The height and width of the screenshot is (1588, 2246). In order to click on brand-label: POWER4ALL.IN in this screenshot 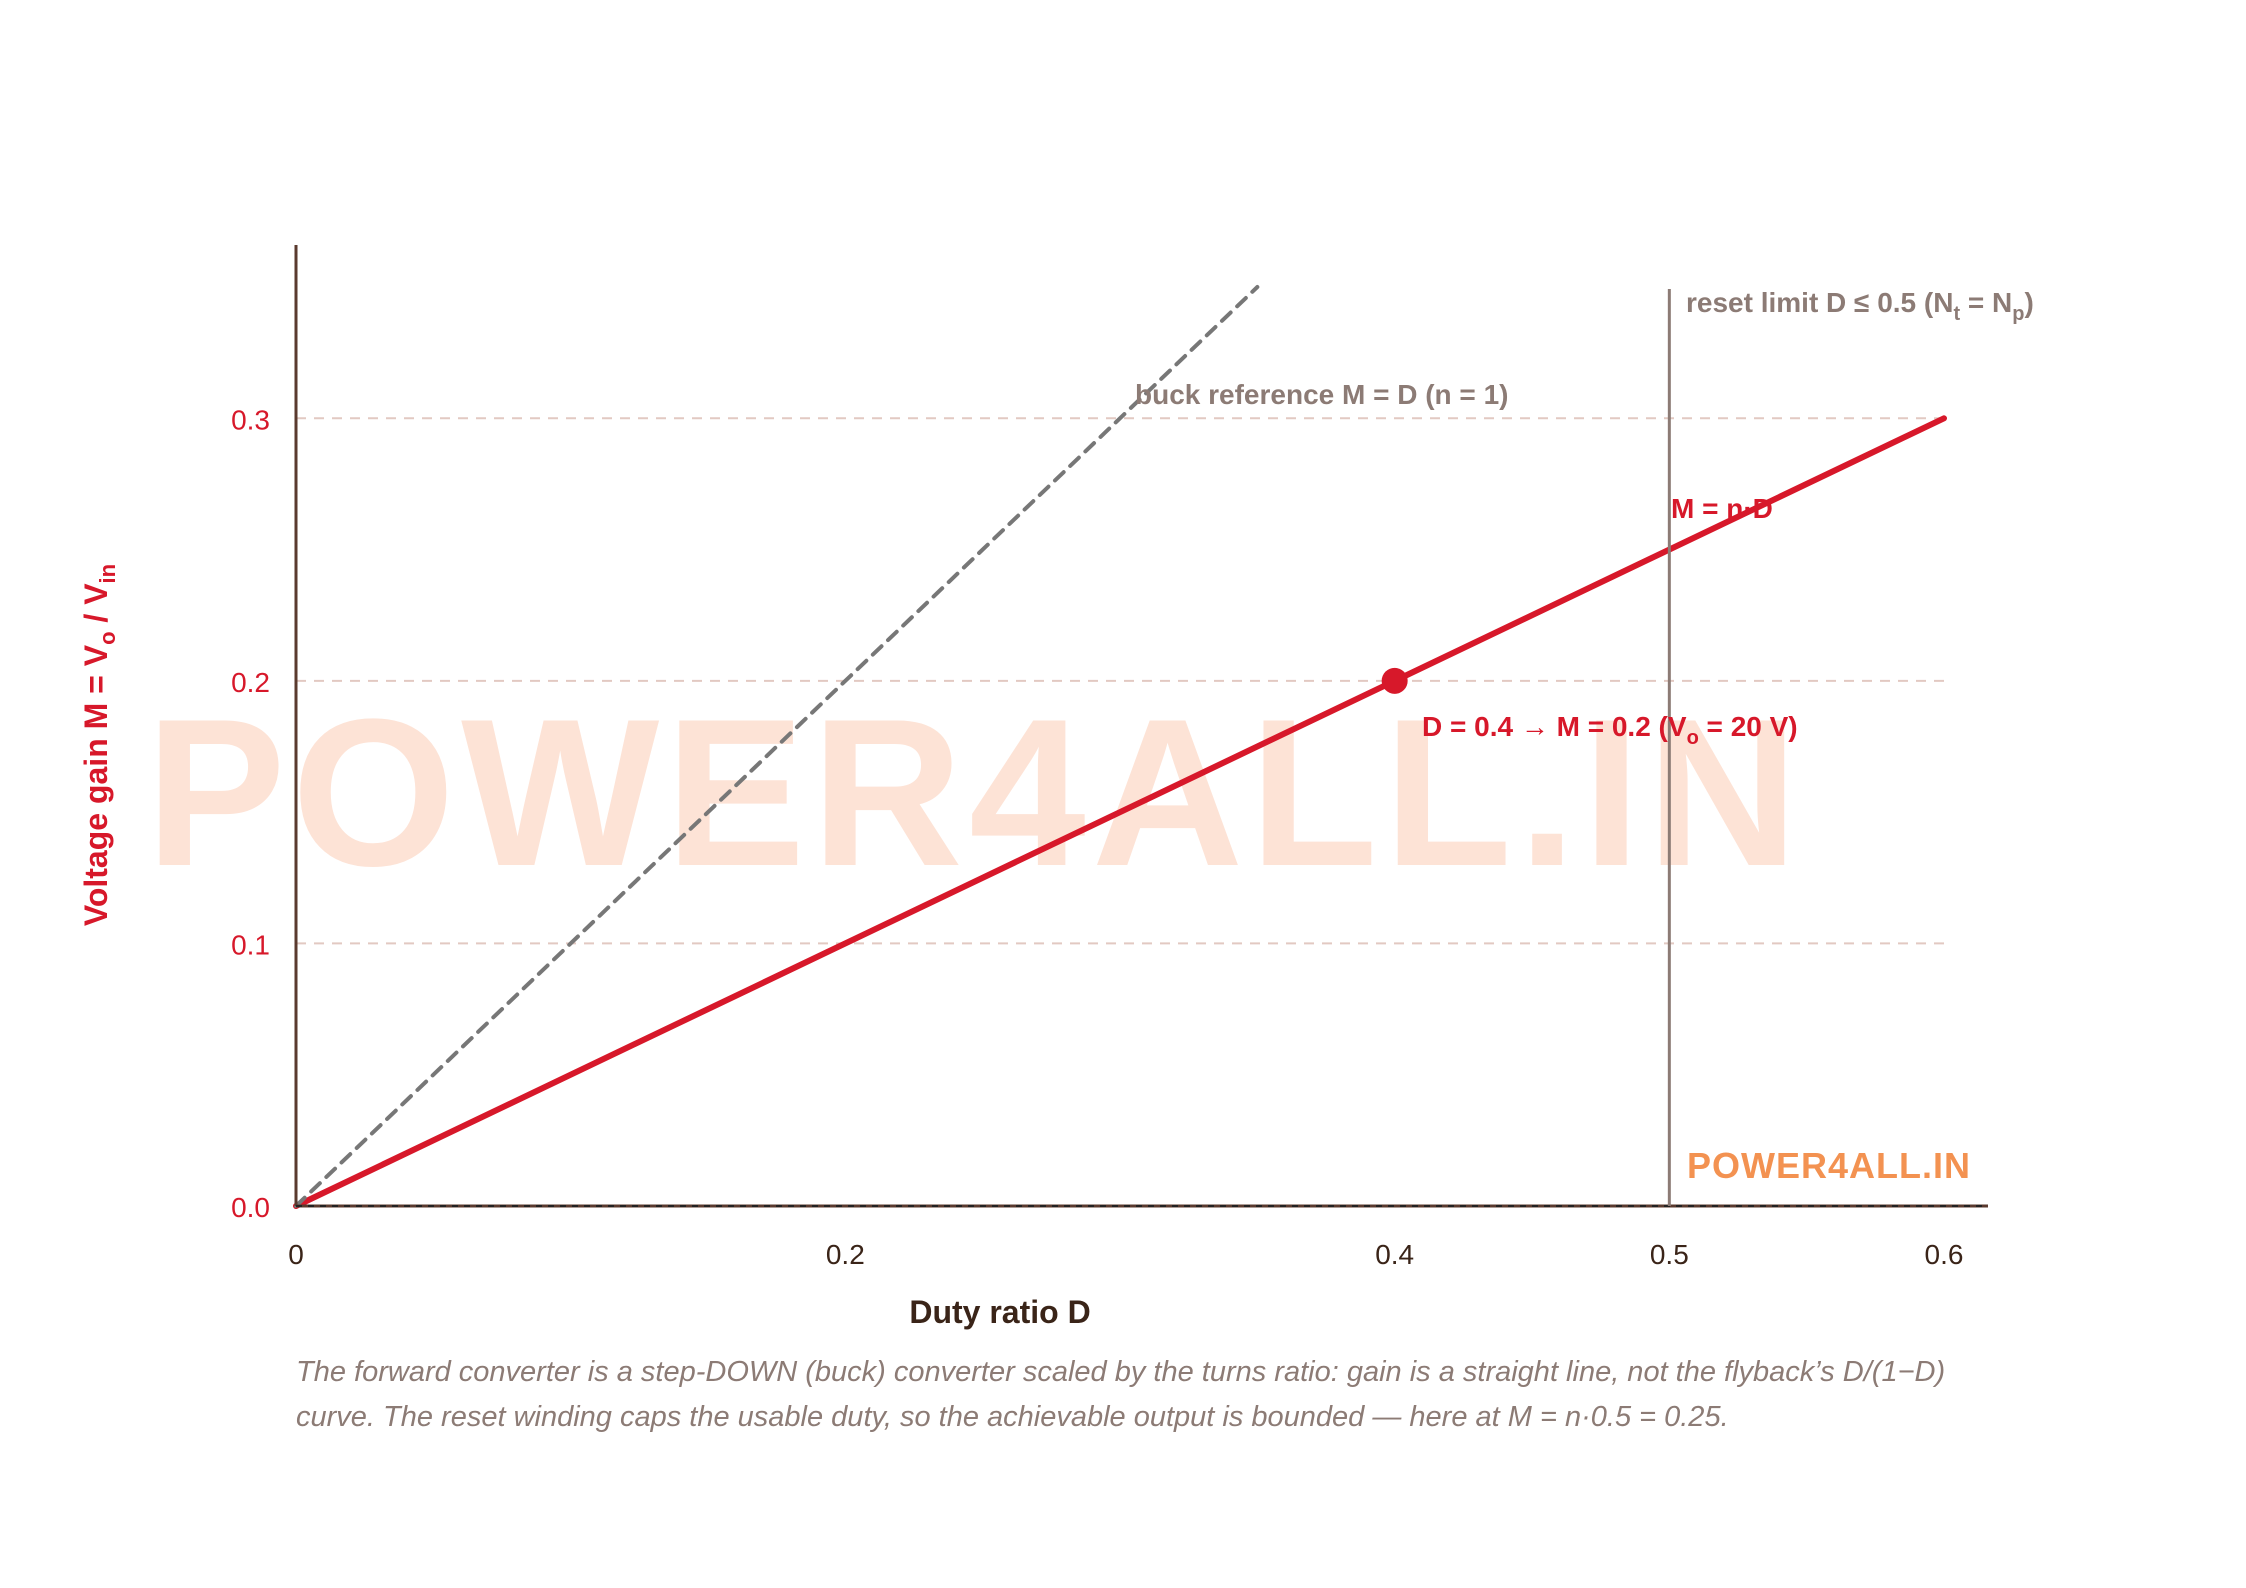, I will do `click(1829, 1165)`.